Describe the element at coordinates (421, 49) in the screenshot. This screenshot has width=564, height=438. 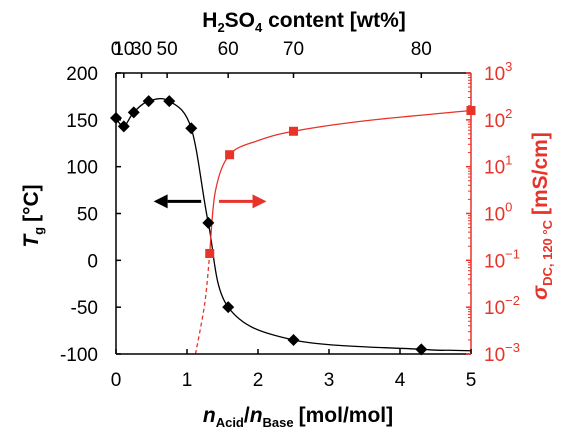
I see `top-tick-label: 80` at that location.